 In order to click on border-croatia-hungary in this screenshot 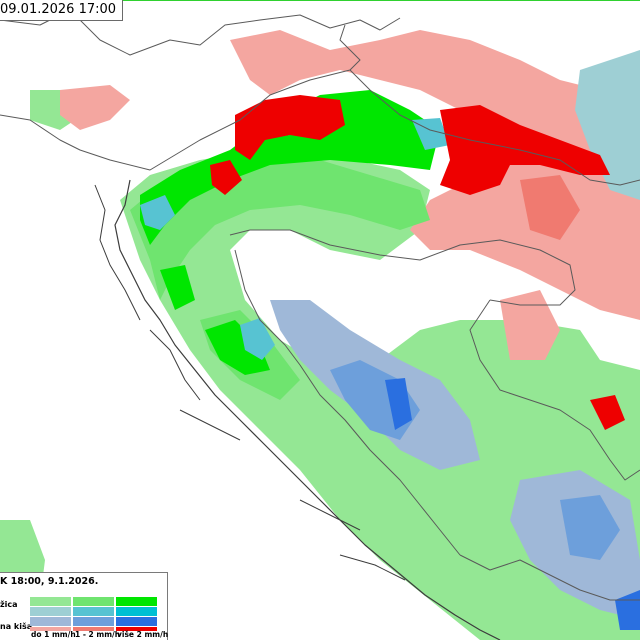, I will do `click(494, 127)`.